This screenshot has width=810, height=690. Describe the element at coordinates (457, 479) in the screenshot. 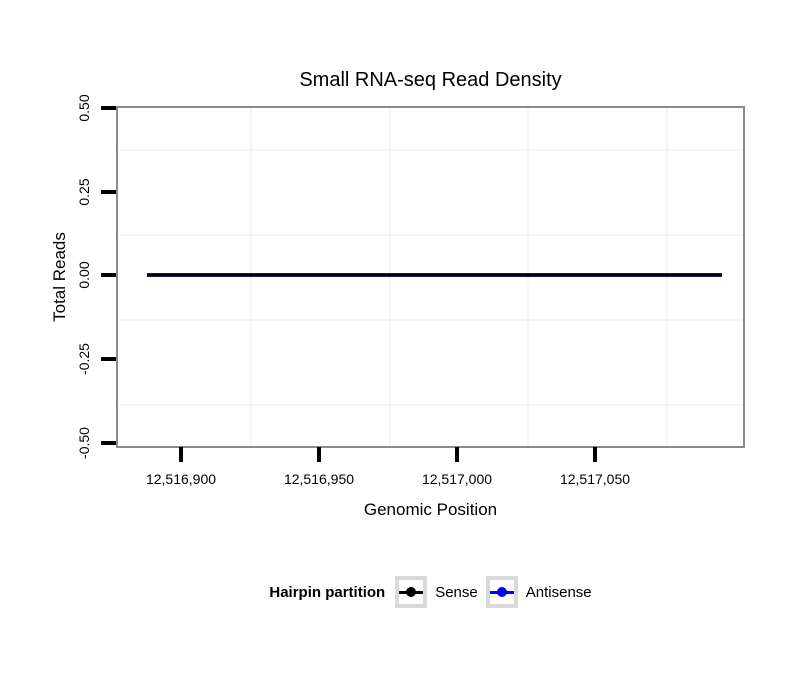

I see `x-tick-label: 12,517,000` at that location.